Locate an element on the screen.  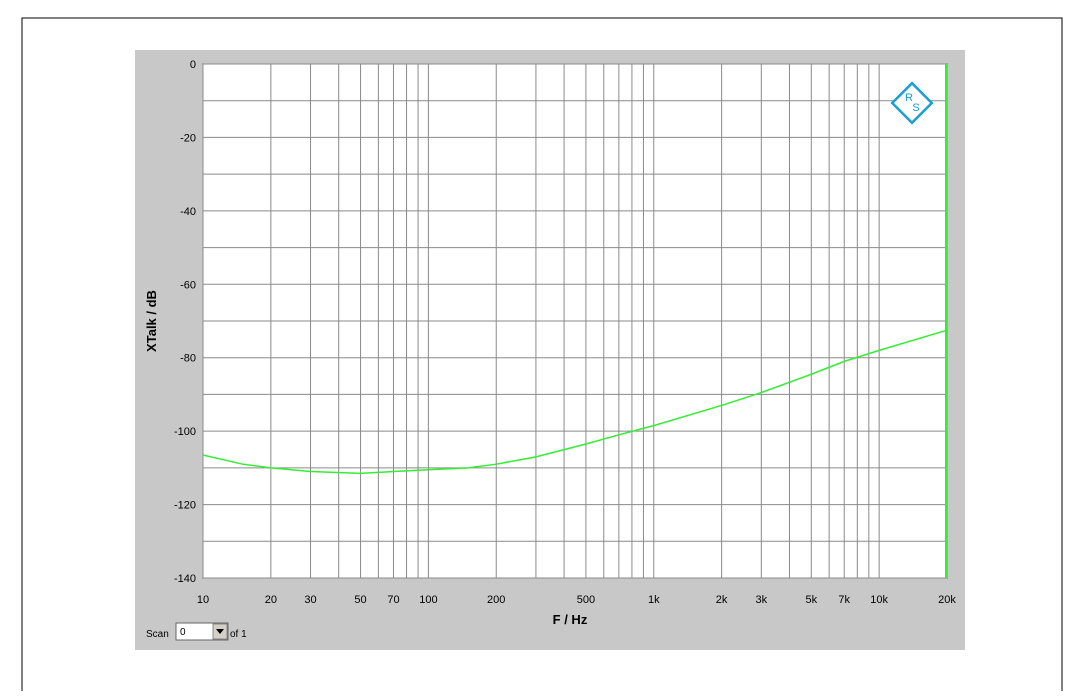
logo: R S is located at coordinates (912, 103).